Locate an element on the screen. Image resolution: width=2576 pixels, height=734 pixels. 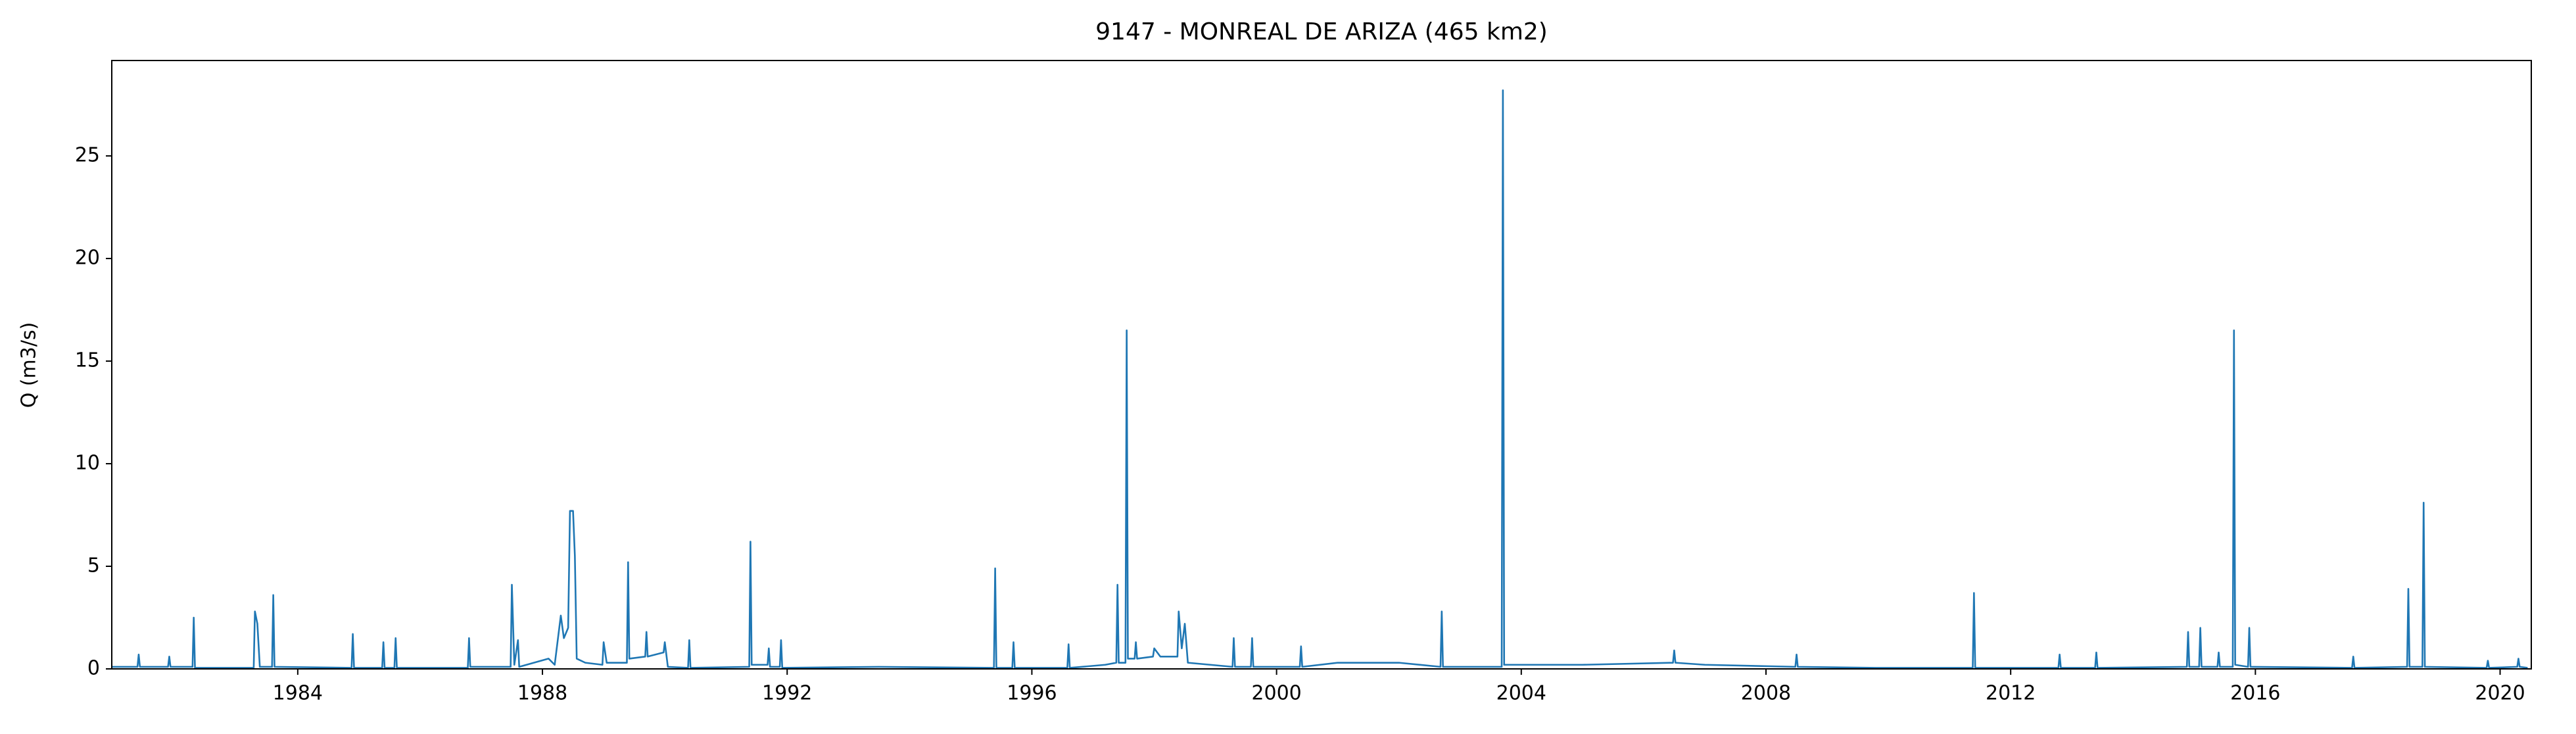
x-tick-label: 2000 is located at coordinates (1276, 694).